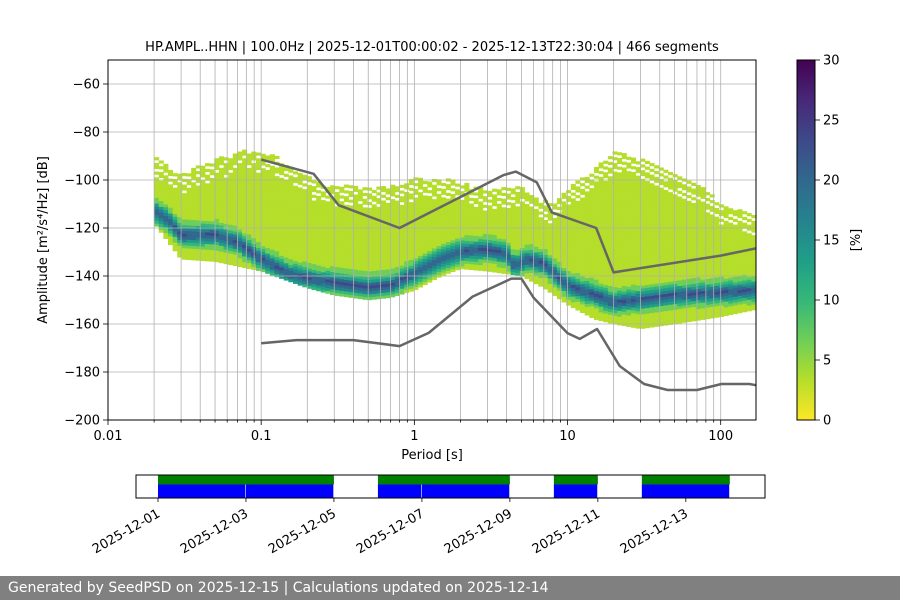 The width and height of the screenshot is (900, 600). I want to click on timeline-blue-segment, so click(465, 491).